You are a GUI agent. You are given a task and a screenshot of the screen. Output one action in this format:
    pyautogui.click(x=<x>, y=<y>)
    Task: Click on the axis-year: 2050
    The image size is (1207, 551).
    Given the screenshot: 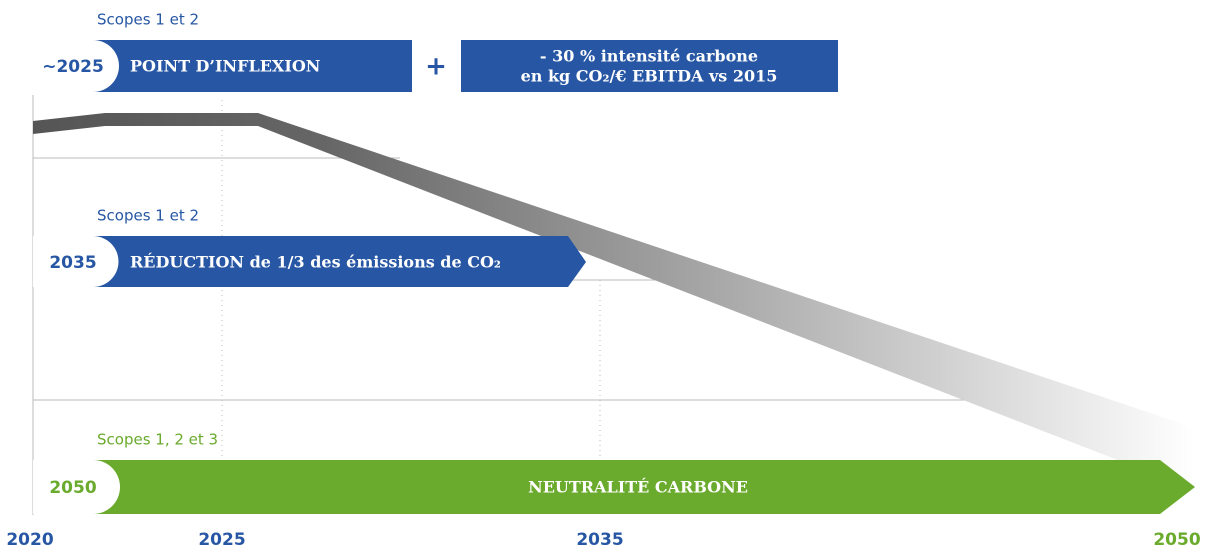 What is the action you would take?
    pyautogui.click(x=1176, y=540)
    